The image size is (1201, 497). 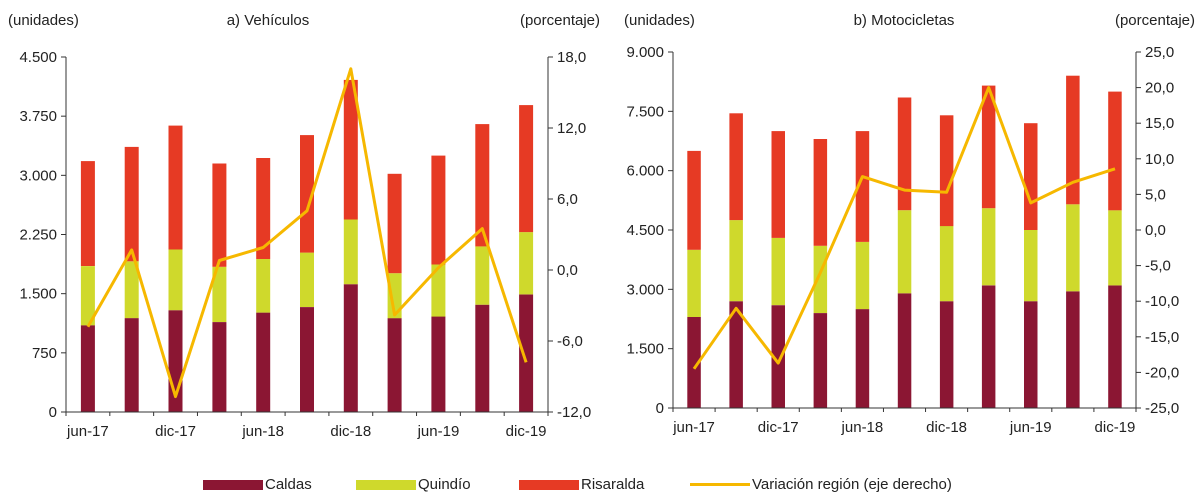 What do you see at coordinates (175, 431) in the screenshot?
I see `x-tick-label: dic-17` at bounding box center [175, 431].